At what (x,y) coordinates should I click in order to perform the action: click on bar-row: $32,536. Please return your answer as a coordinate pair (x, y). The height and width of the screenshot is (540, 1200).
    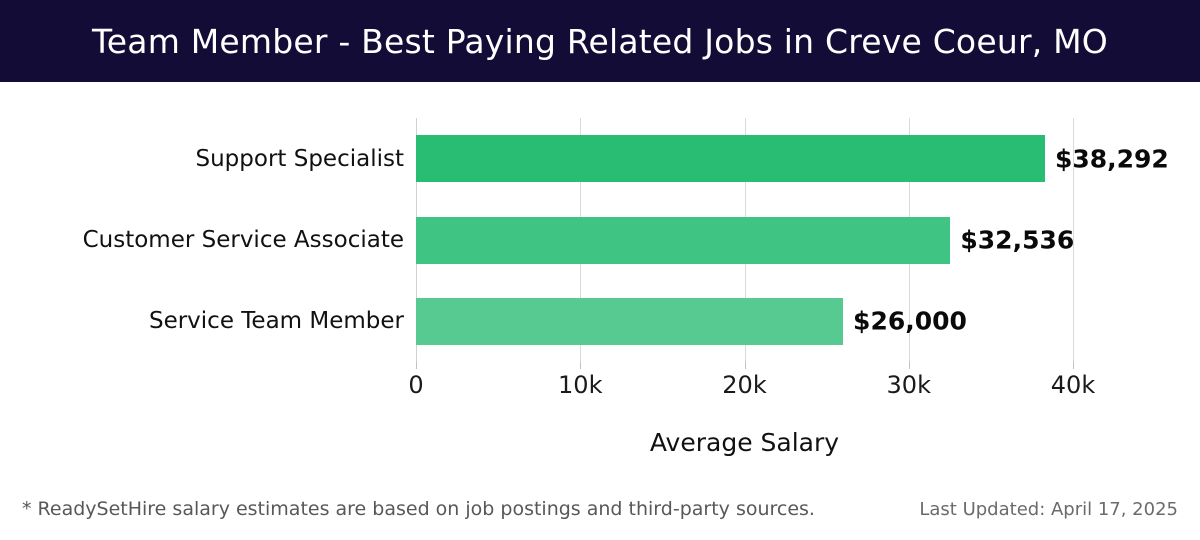
    Looking at the image, I should click on (745, 240).